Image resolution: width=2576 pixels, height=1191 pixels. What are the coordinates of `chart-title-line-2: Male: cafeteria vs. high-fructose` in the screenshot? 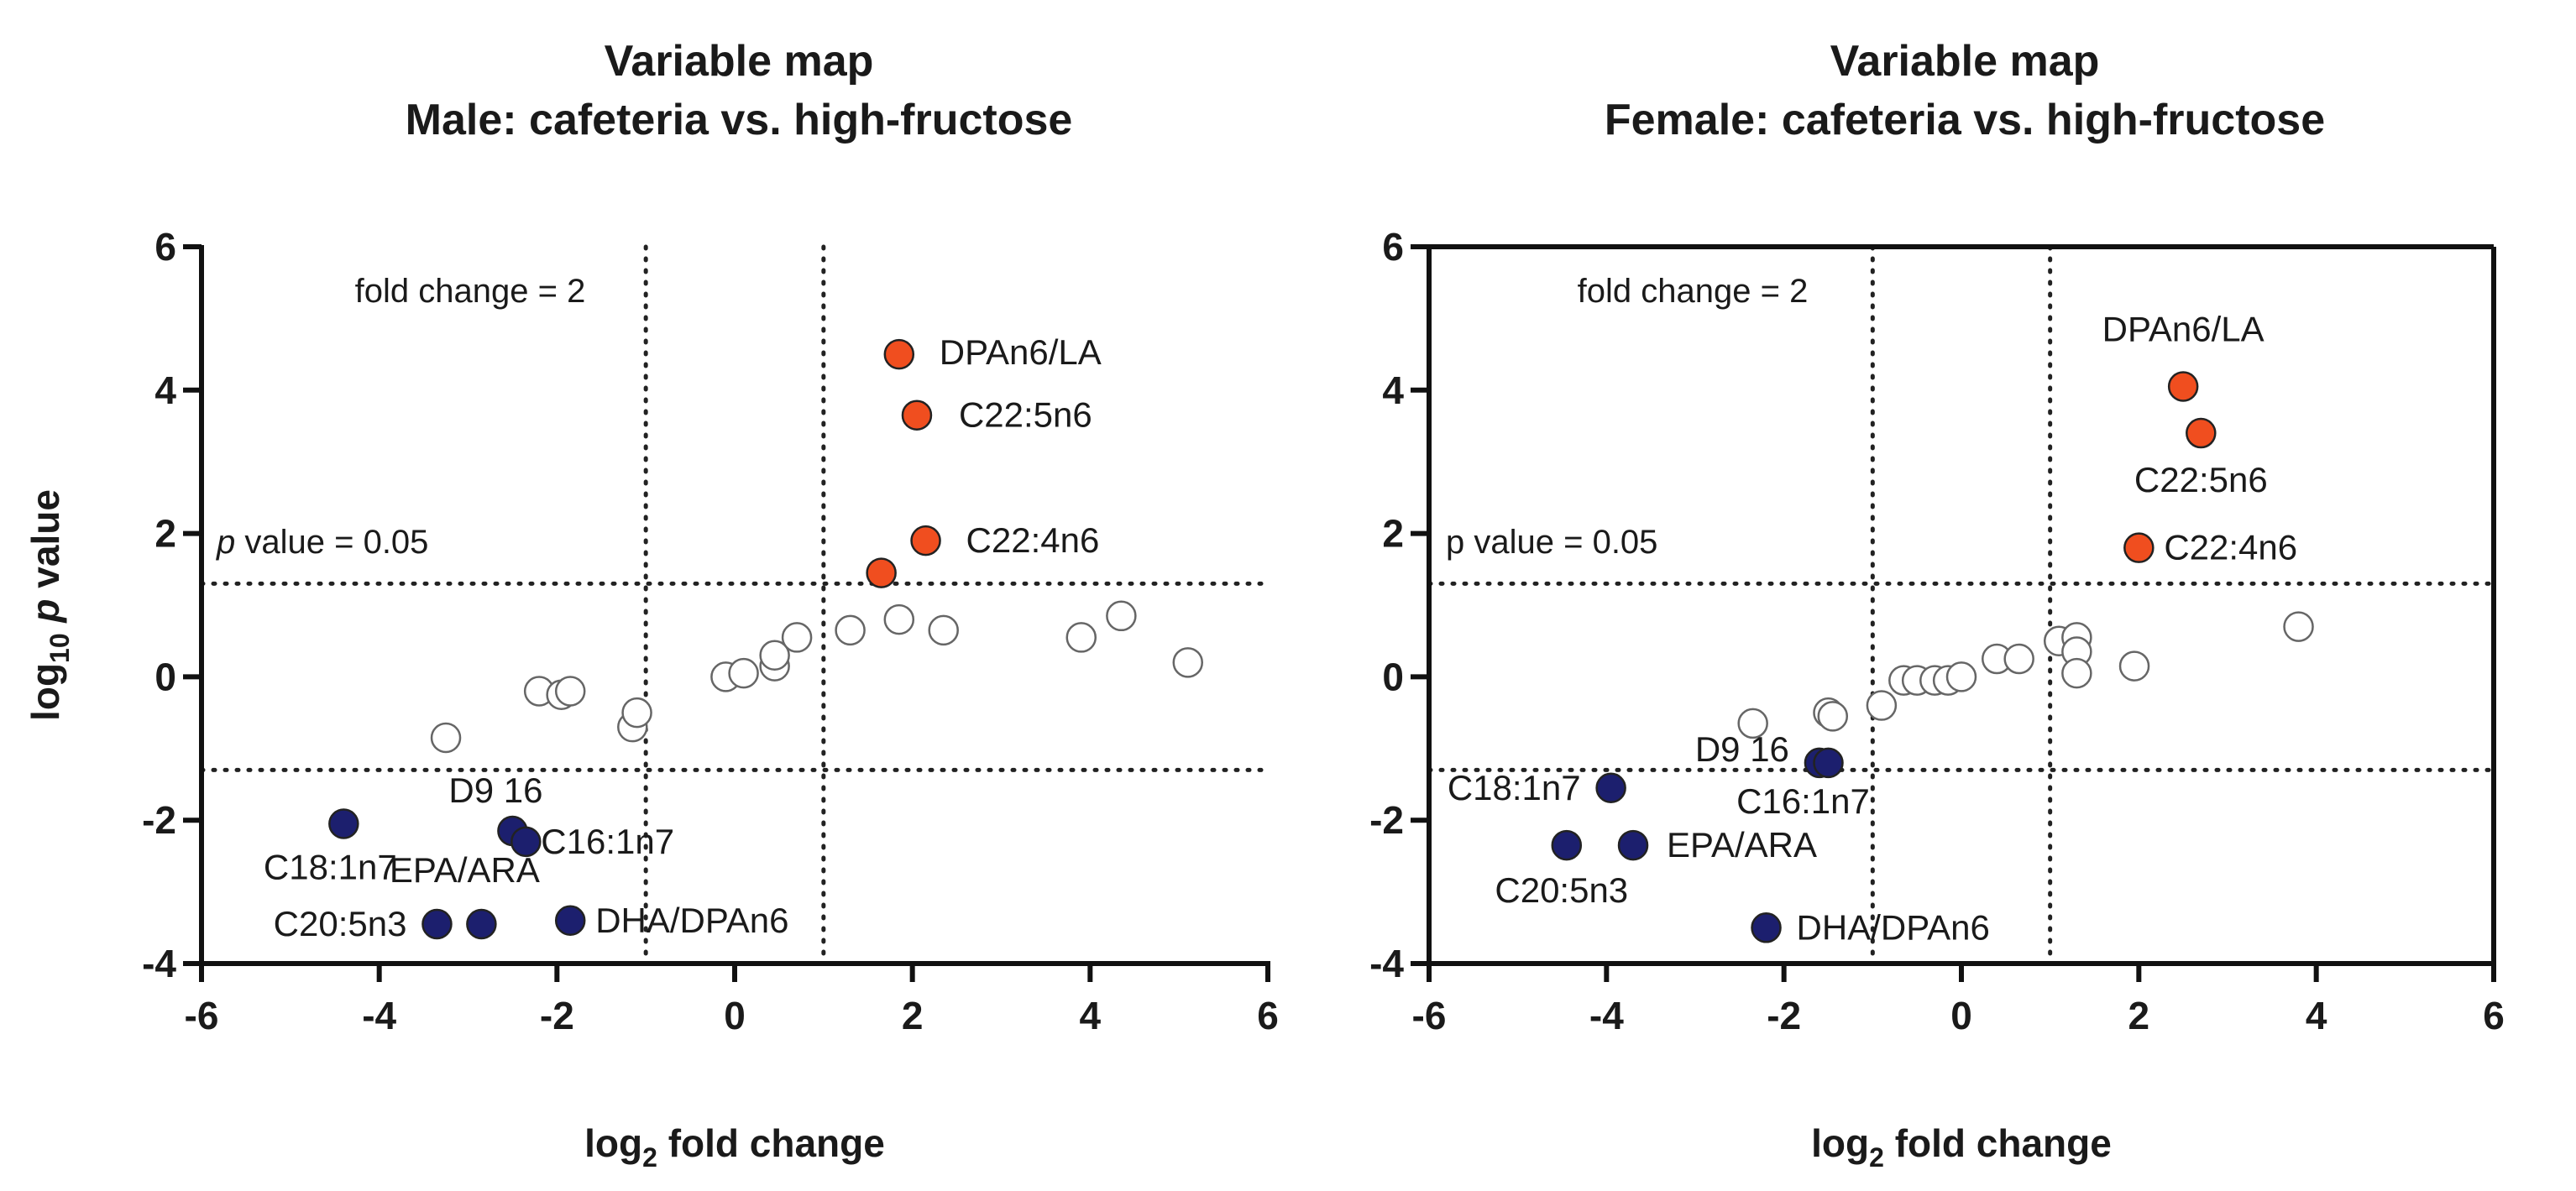 It's located at (739, 120).